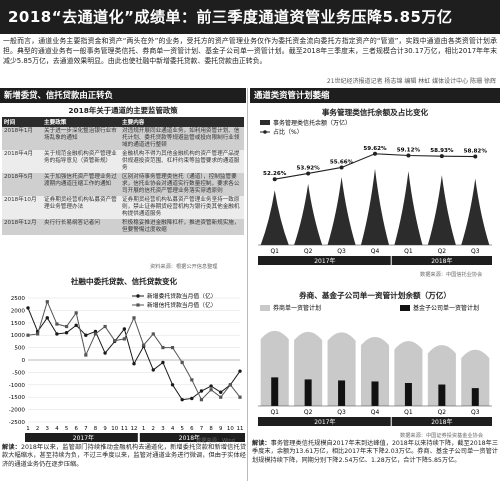  What do you see at coordinates (138, 305) in the screenshot?
I see `legend-marker-trust` at bounding box center [138, 305].